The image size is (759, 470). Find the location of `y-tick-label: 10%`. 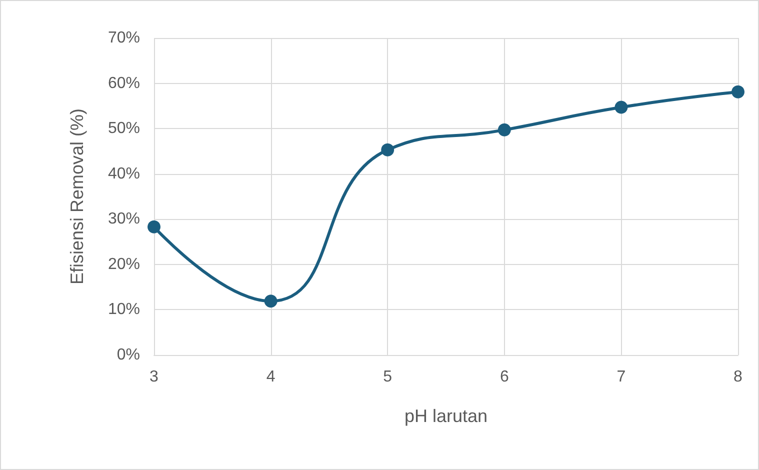

y-tick-label: 10% is located at coordinates (124, 309).